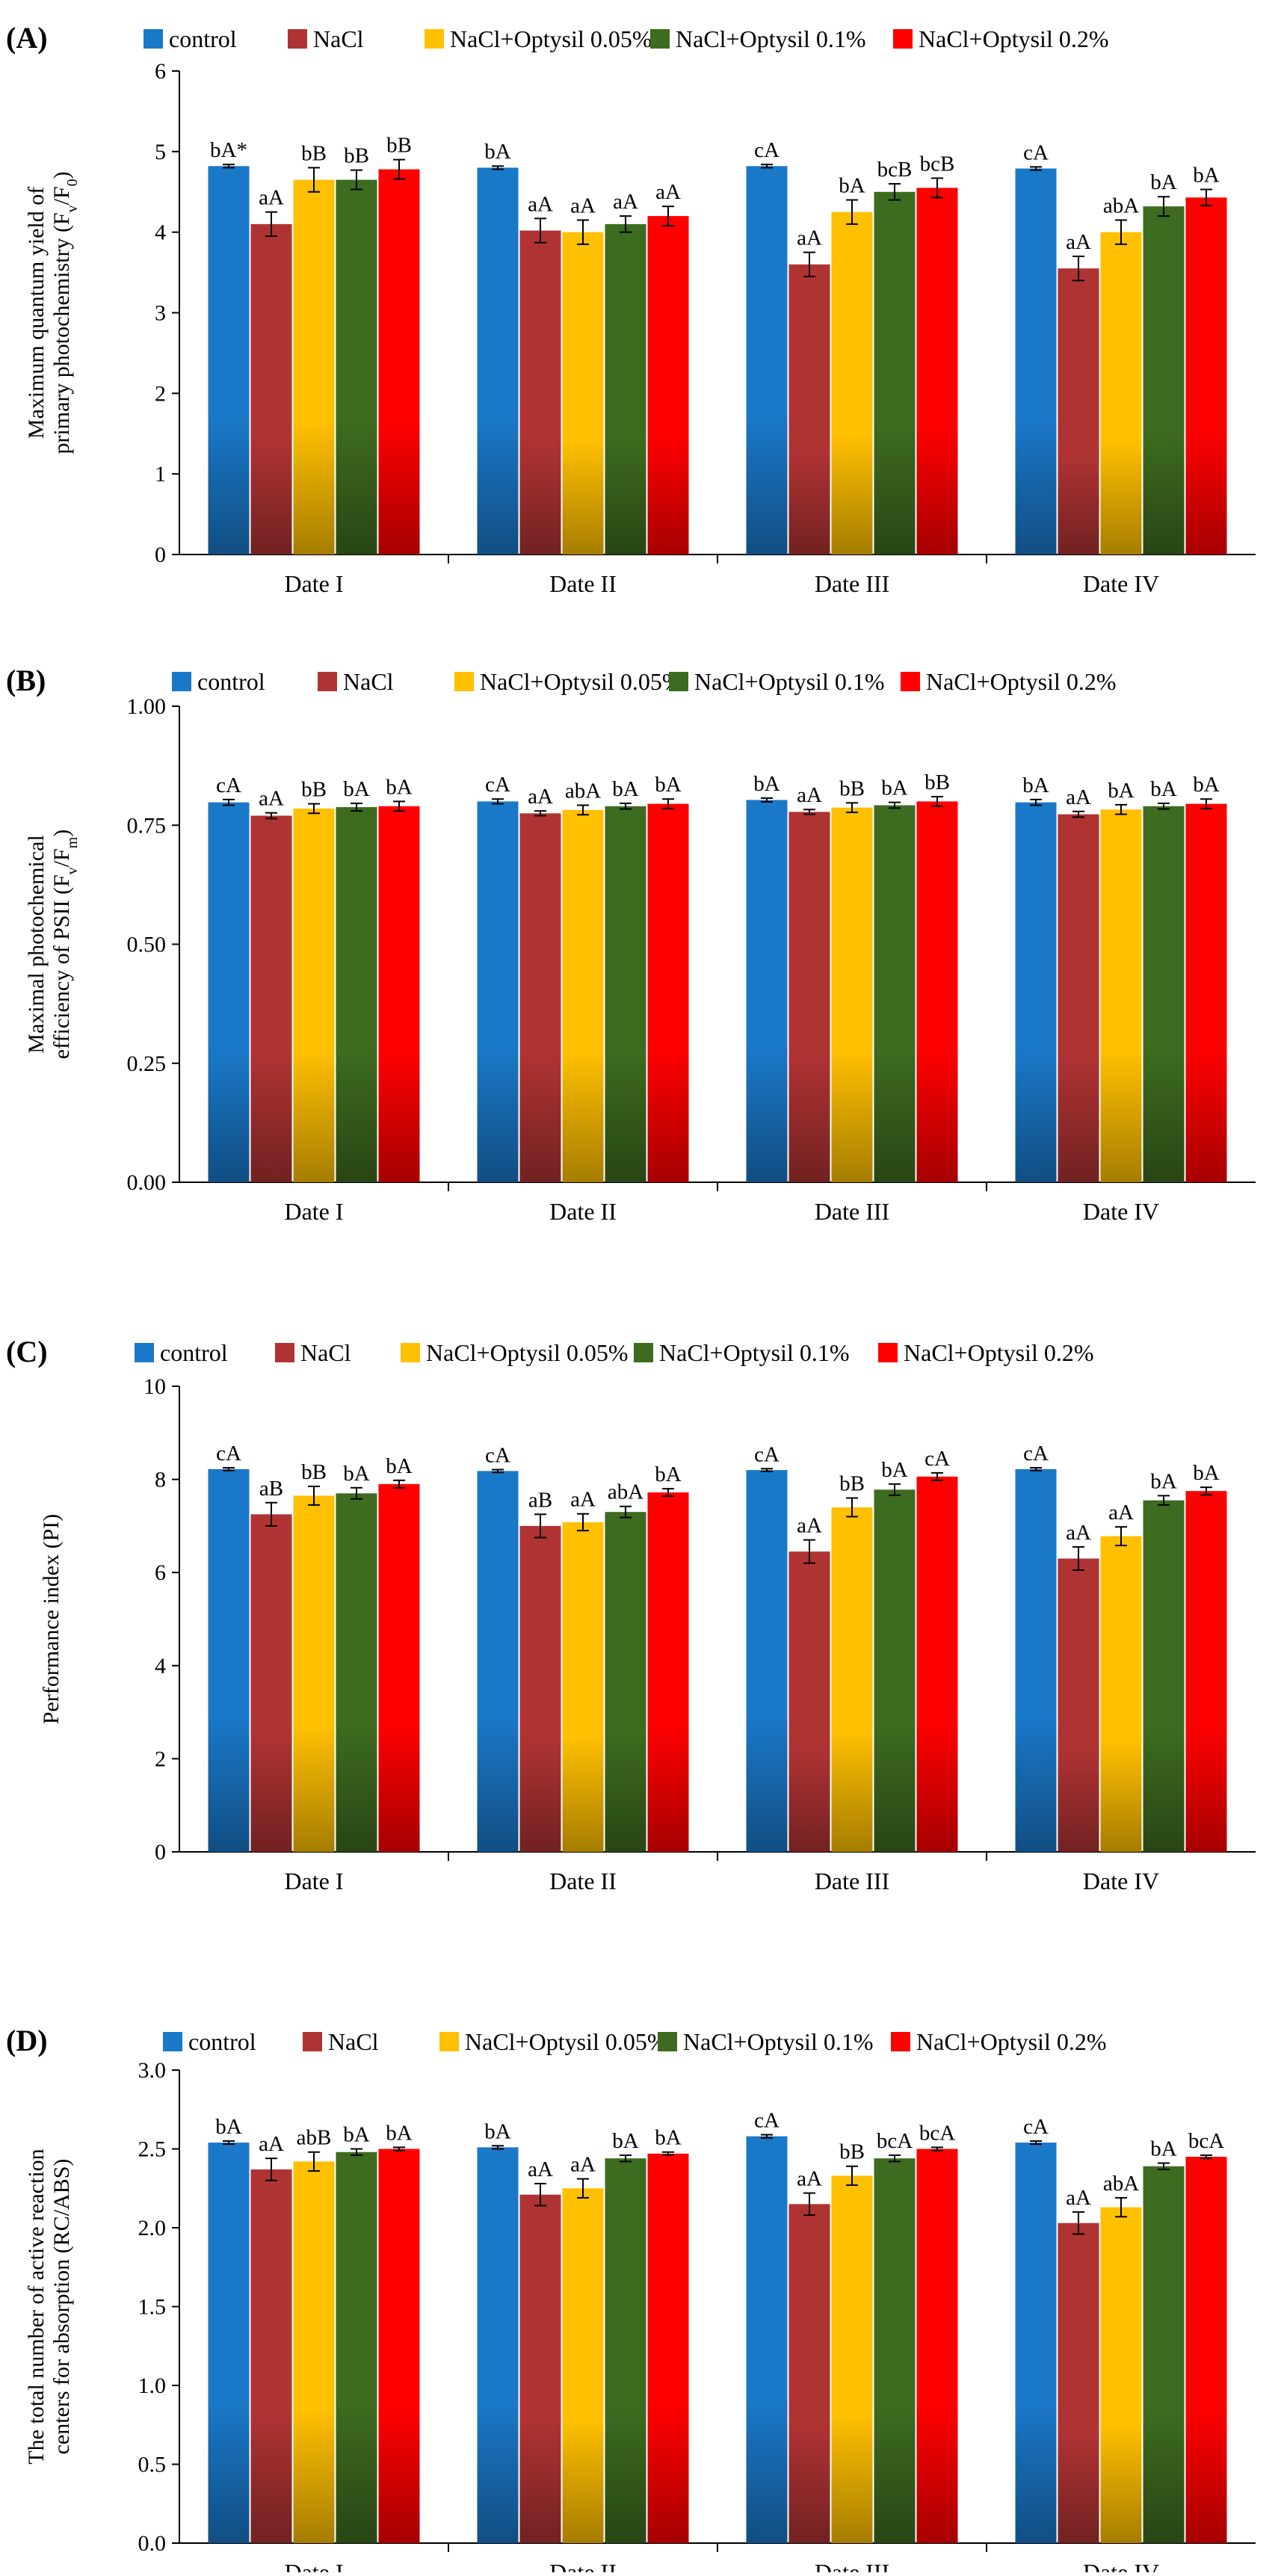 This screenshot has height=2576, width=1281. What do you see at coordinates (26, 681) in the screenshot?
I see `panel-label: (B)` at bounding box center [26, 681].